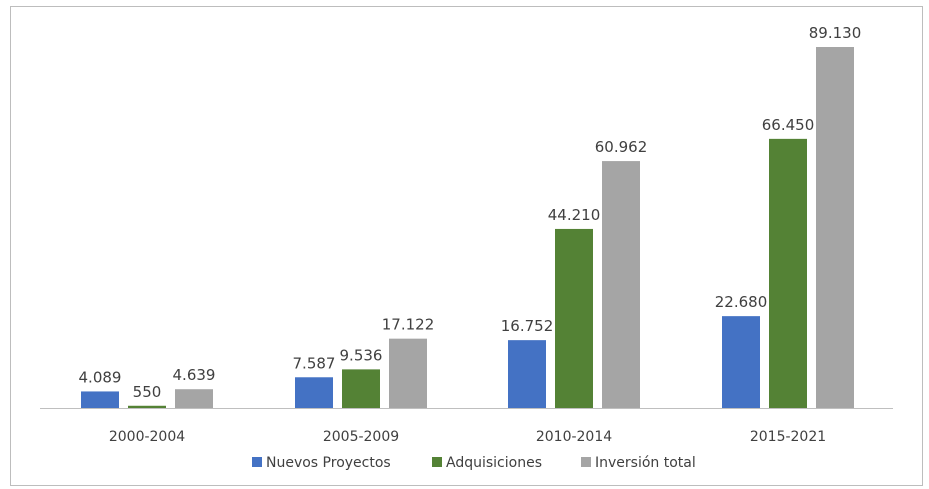 This screenshot has height=489, width=929. Describe the element at coordinates (788, 437) in the screenshot. I see `x-tick-label-4: 2015-2021` at that location.